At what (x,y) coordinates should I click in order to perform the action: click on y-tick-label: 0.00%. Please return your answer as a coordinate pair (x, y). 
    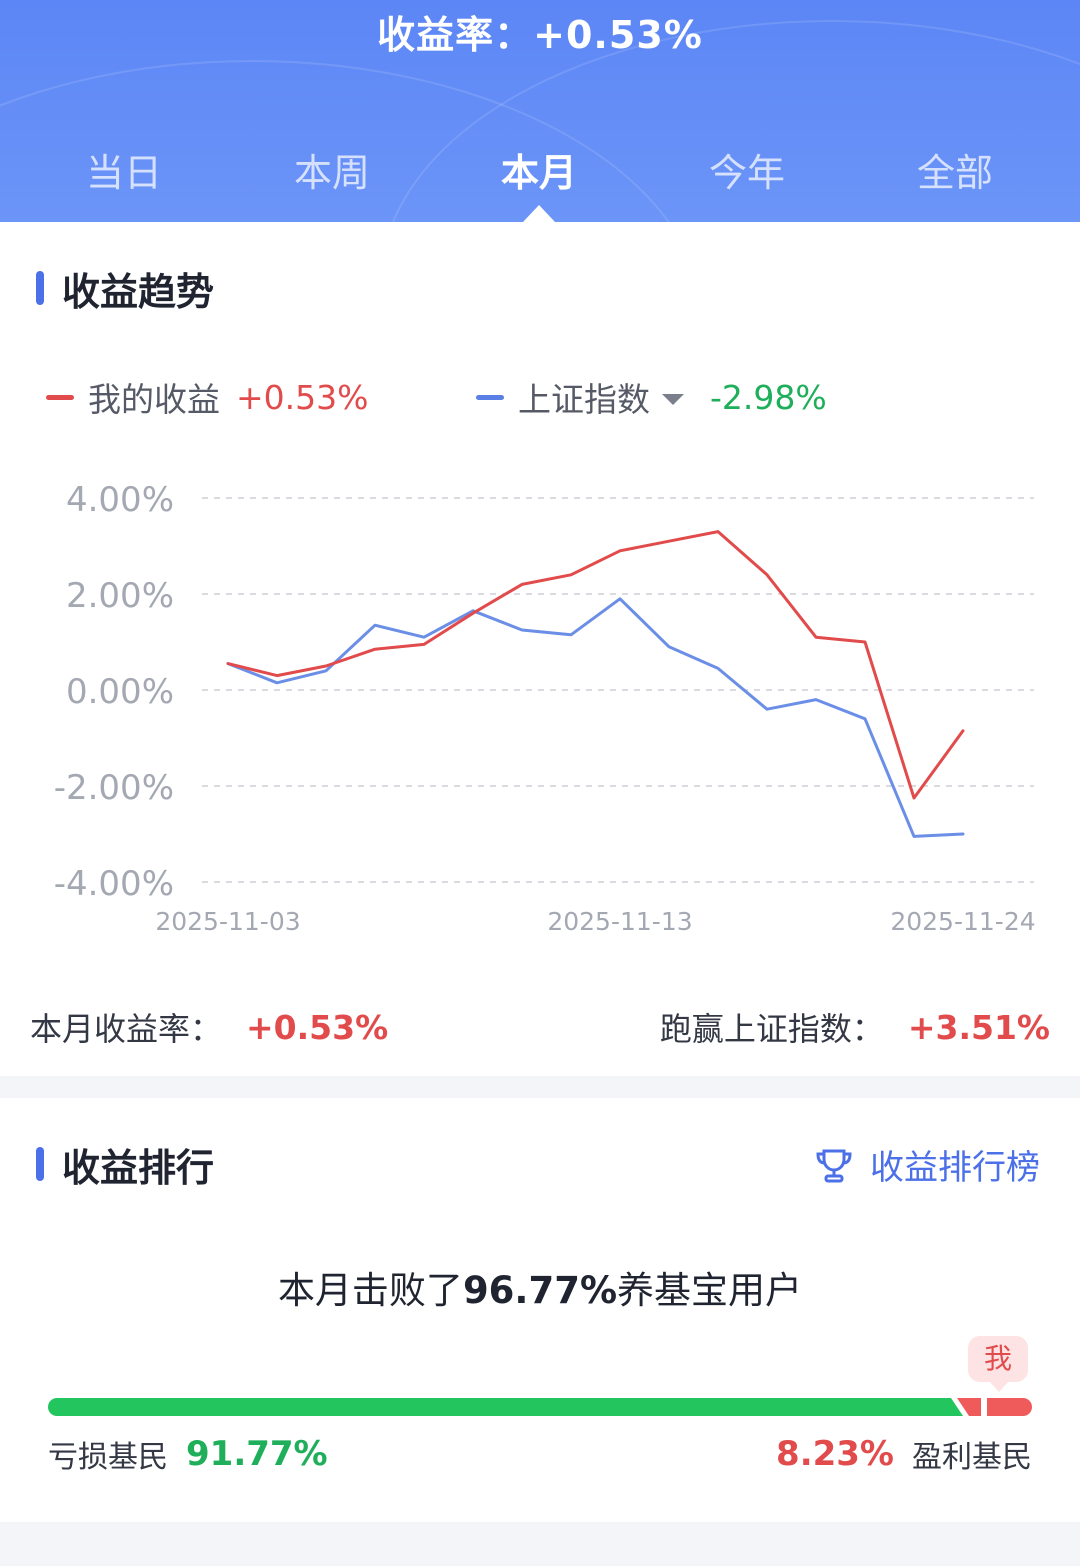
    Looking at the image, I should click on (120, 692).